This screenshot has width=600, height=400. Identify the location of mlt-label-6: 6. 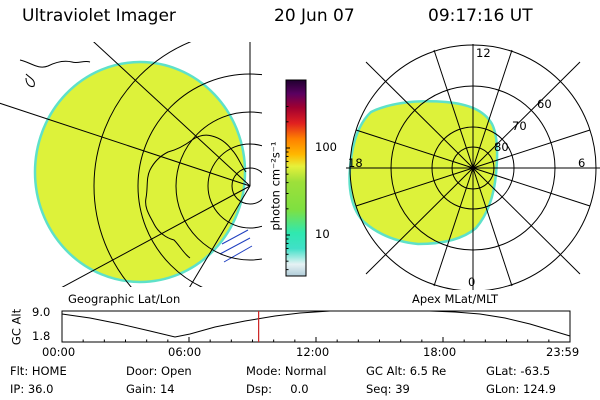
(582, 163).